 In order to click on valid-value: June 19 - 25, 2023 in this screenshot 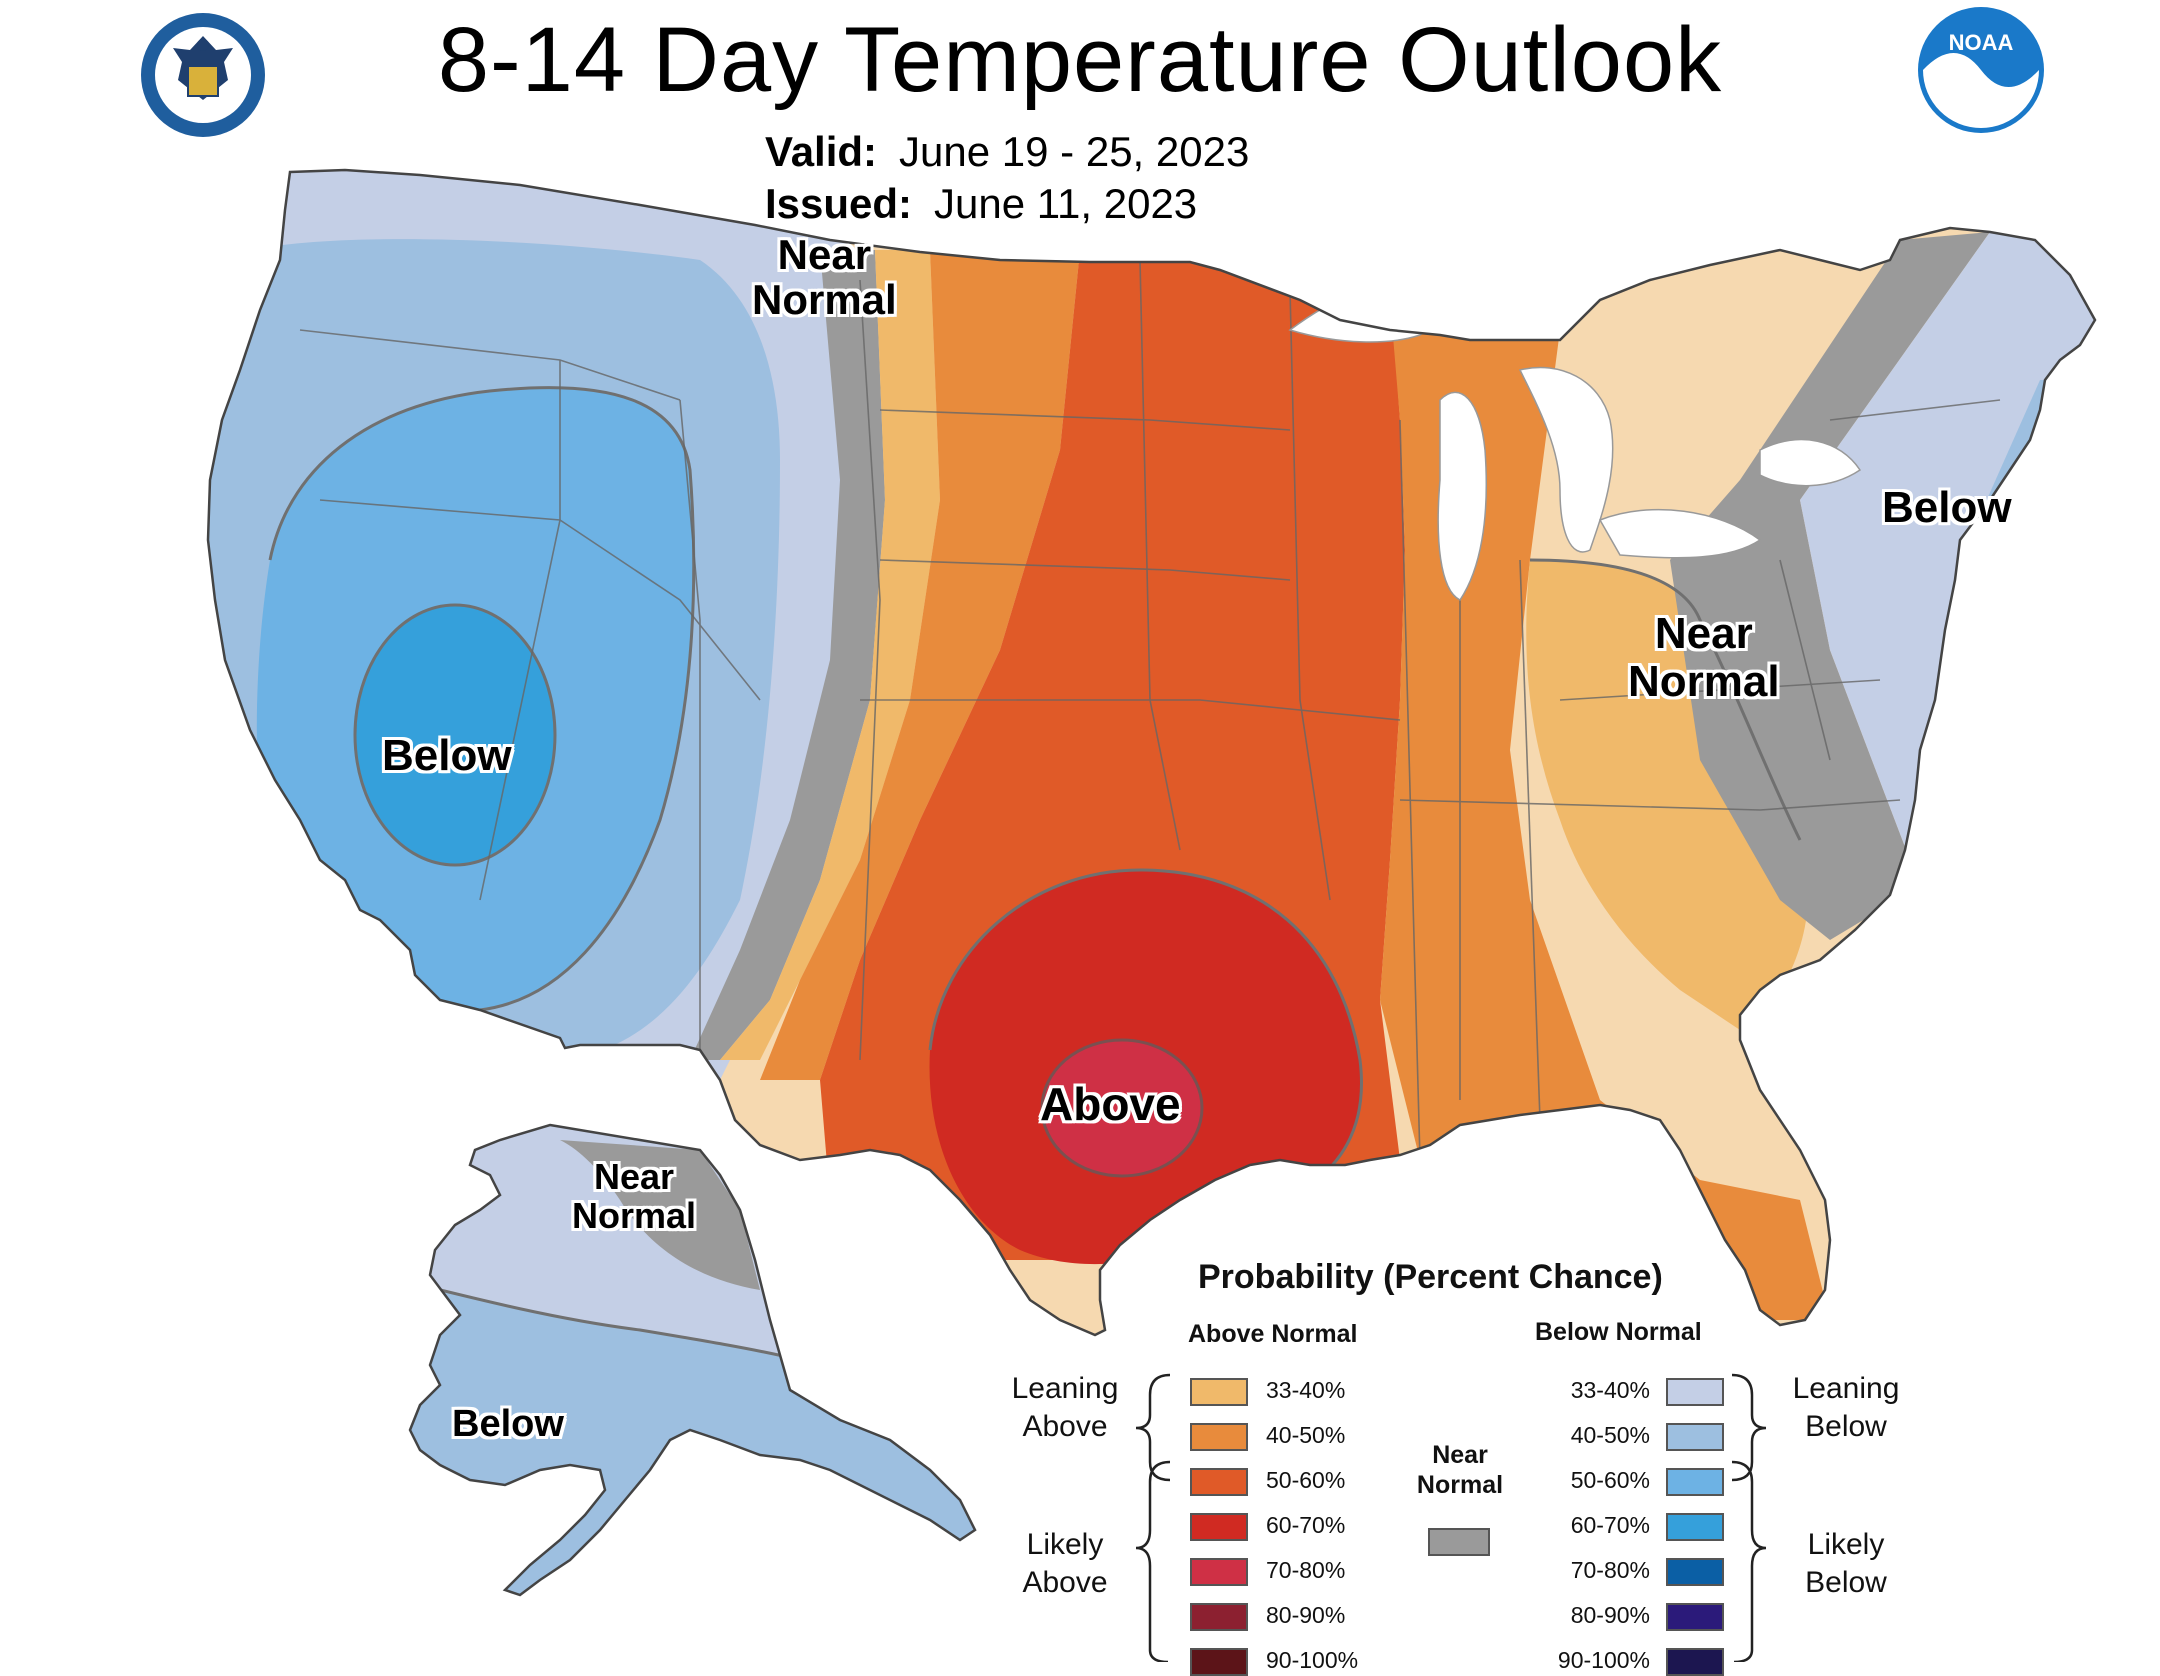, I will do `click(1074, 151)`.